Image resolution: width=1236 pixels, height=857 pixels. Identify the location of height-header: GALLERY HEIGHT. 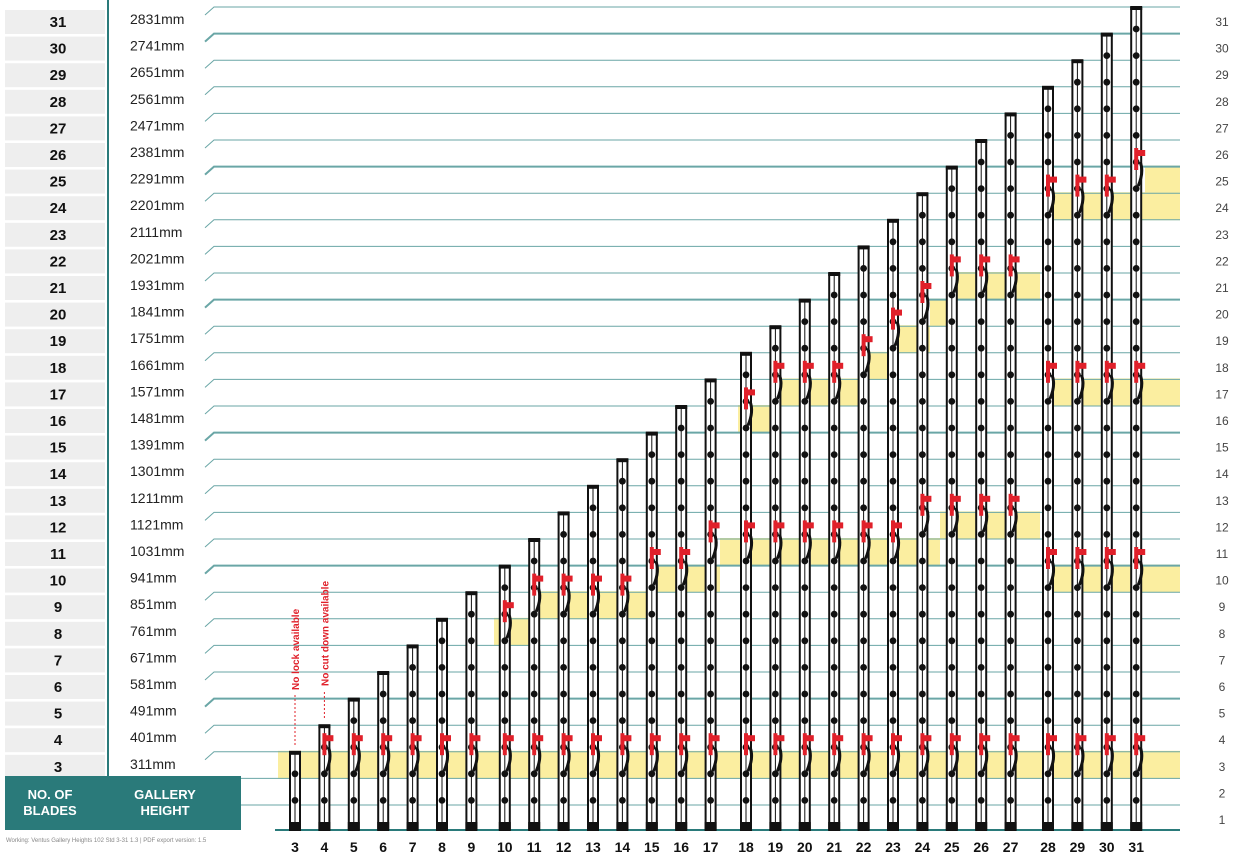
(165, 803).